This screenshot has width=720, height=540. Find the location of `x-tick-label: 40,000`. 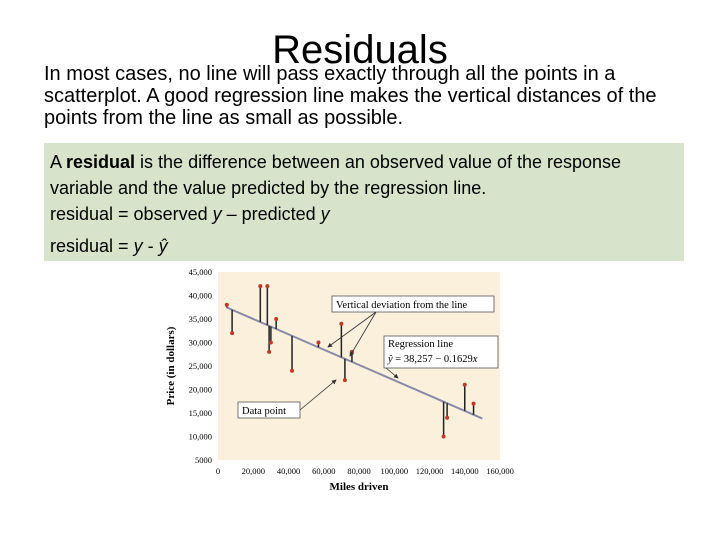

x-tick-label: 40,000 is located at coordinates (288, 471).